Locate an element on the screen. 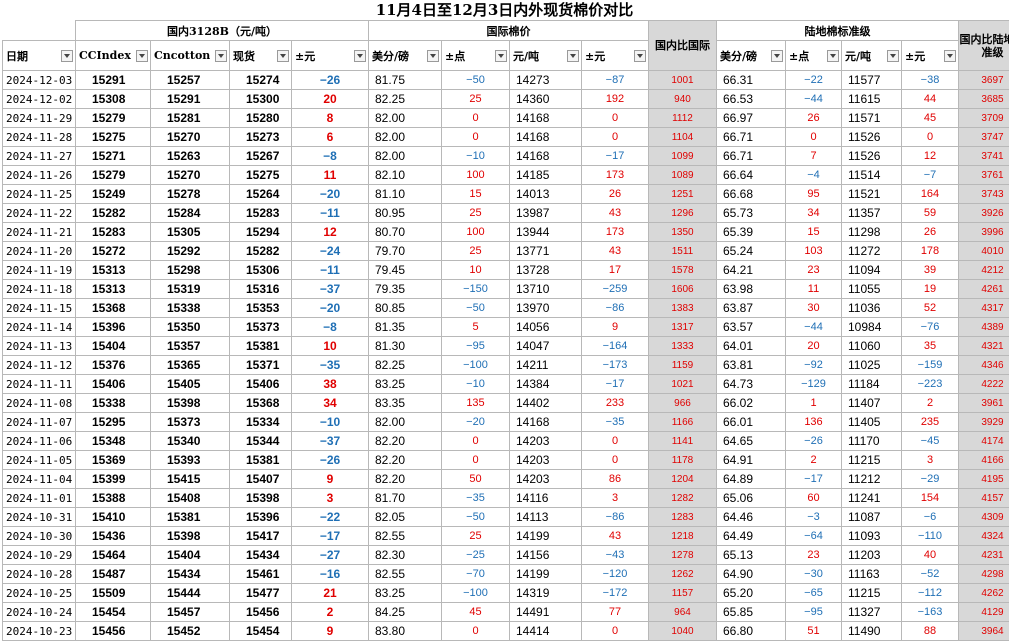 Image resolution: width=1009 pixels, height=644 pixels. cell-us-cents2: 65.73 is located at coordinates (751, 213).